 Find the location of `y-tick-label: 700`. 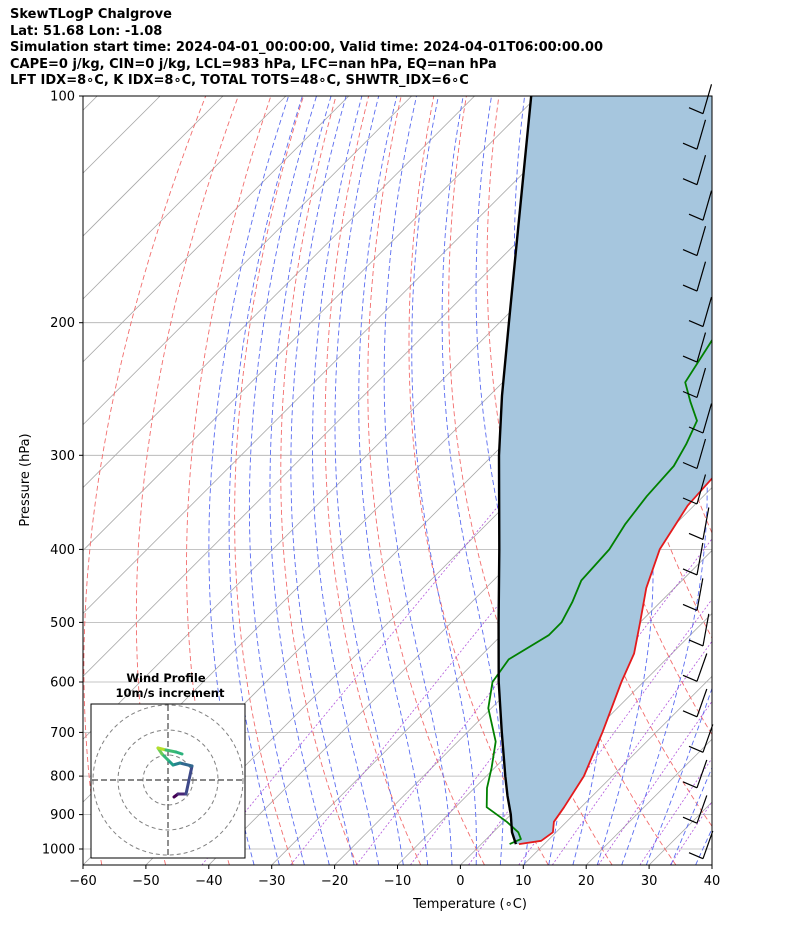

y-tick-label: 700 is located at coordinates (62, 733).